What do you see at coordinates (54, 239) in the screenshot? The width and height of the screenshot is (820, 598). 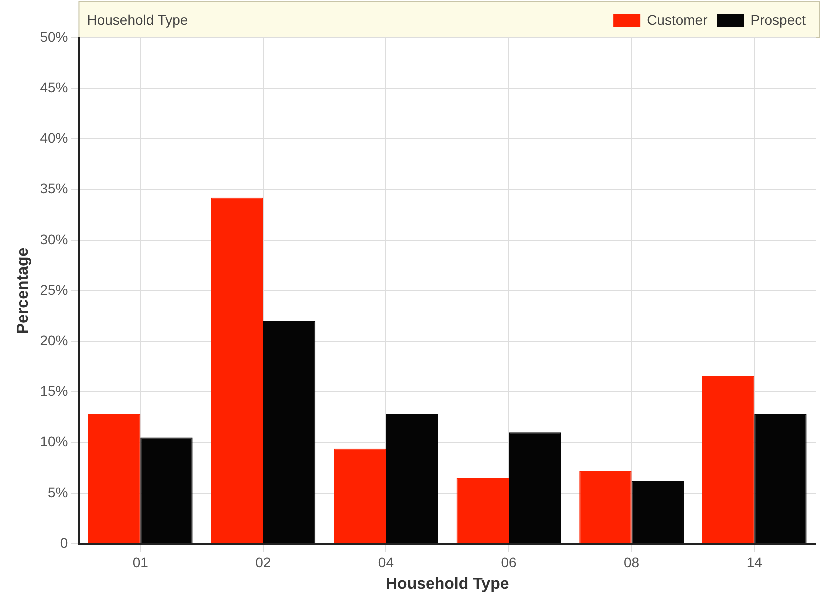 I see `y-tick-label: 30%` at bounding box center [54, 239].